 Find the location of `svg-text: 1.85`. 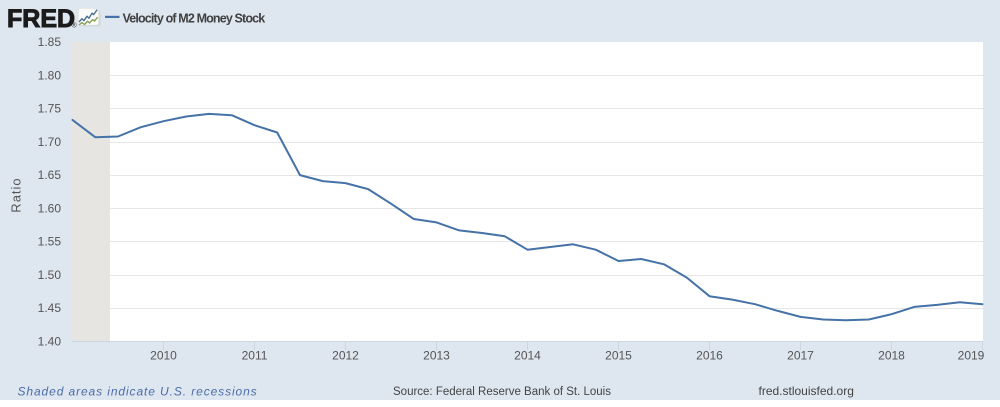

svg-text: 1.85 is located at coordinates (50, 42).